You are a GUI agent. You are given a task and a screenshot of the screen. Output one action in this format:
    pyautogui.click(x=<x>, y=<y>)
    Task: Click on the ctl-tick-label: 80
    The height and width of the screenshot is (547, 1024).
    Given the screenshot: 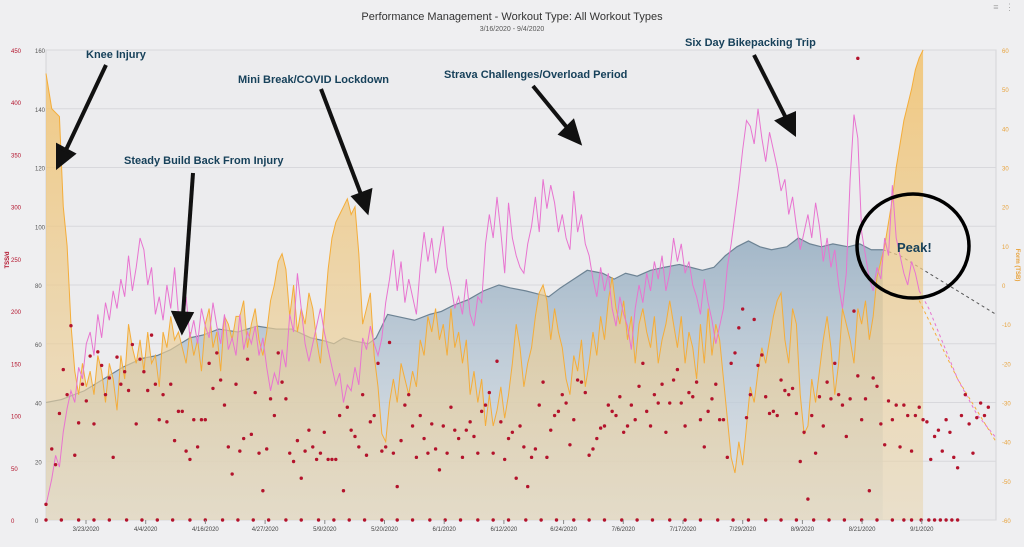 What is the action you would take?
    pyautogui.click(x=38, y=287)
    